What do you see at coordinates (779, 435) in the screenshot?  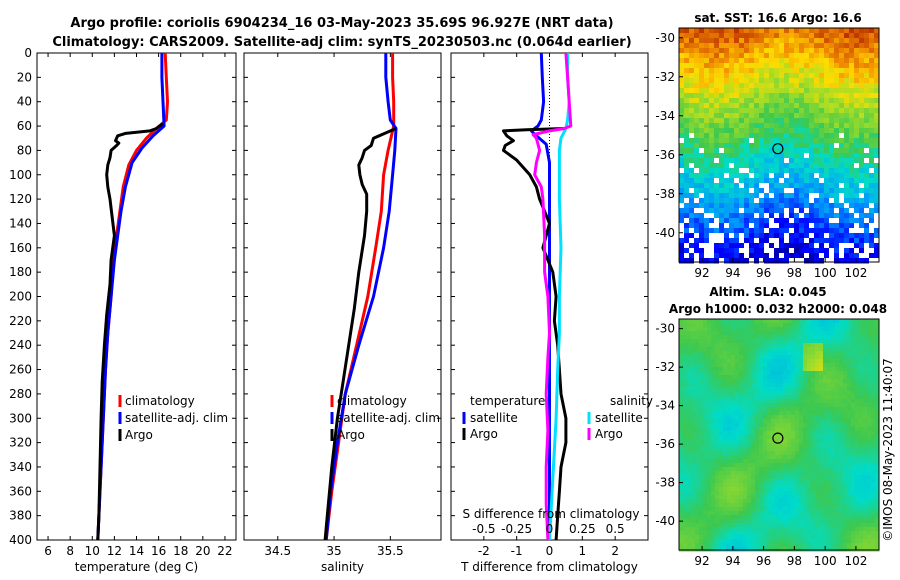 I see `sla_map-field` at bounding box center [779, 435].